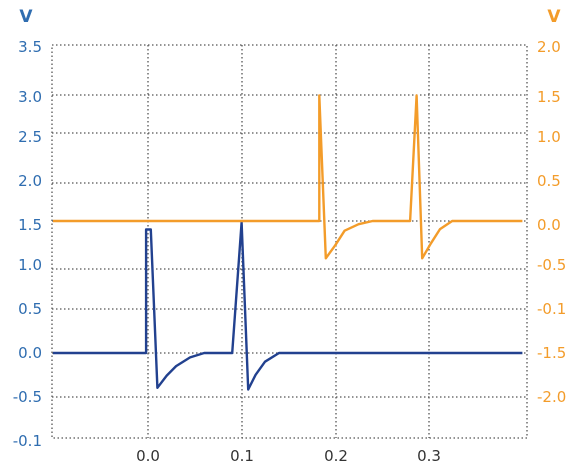 The width and height of the screenshot is (580, 473). Describe the element at coordinates (30, 47) in the screenshot. I see `y-left-tick-label: 3.5` at that location.